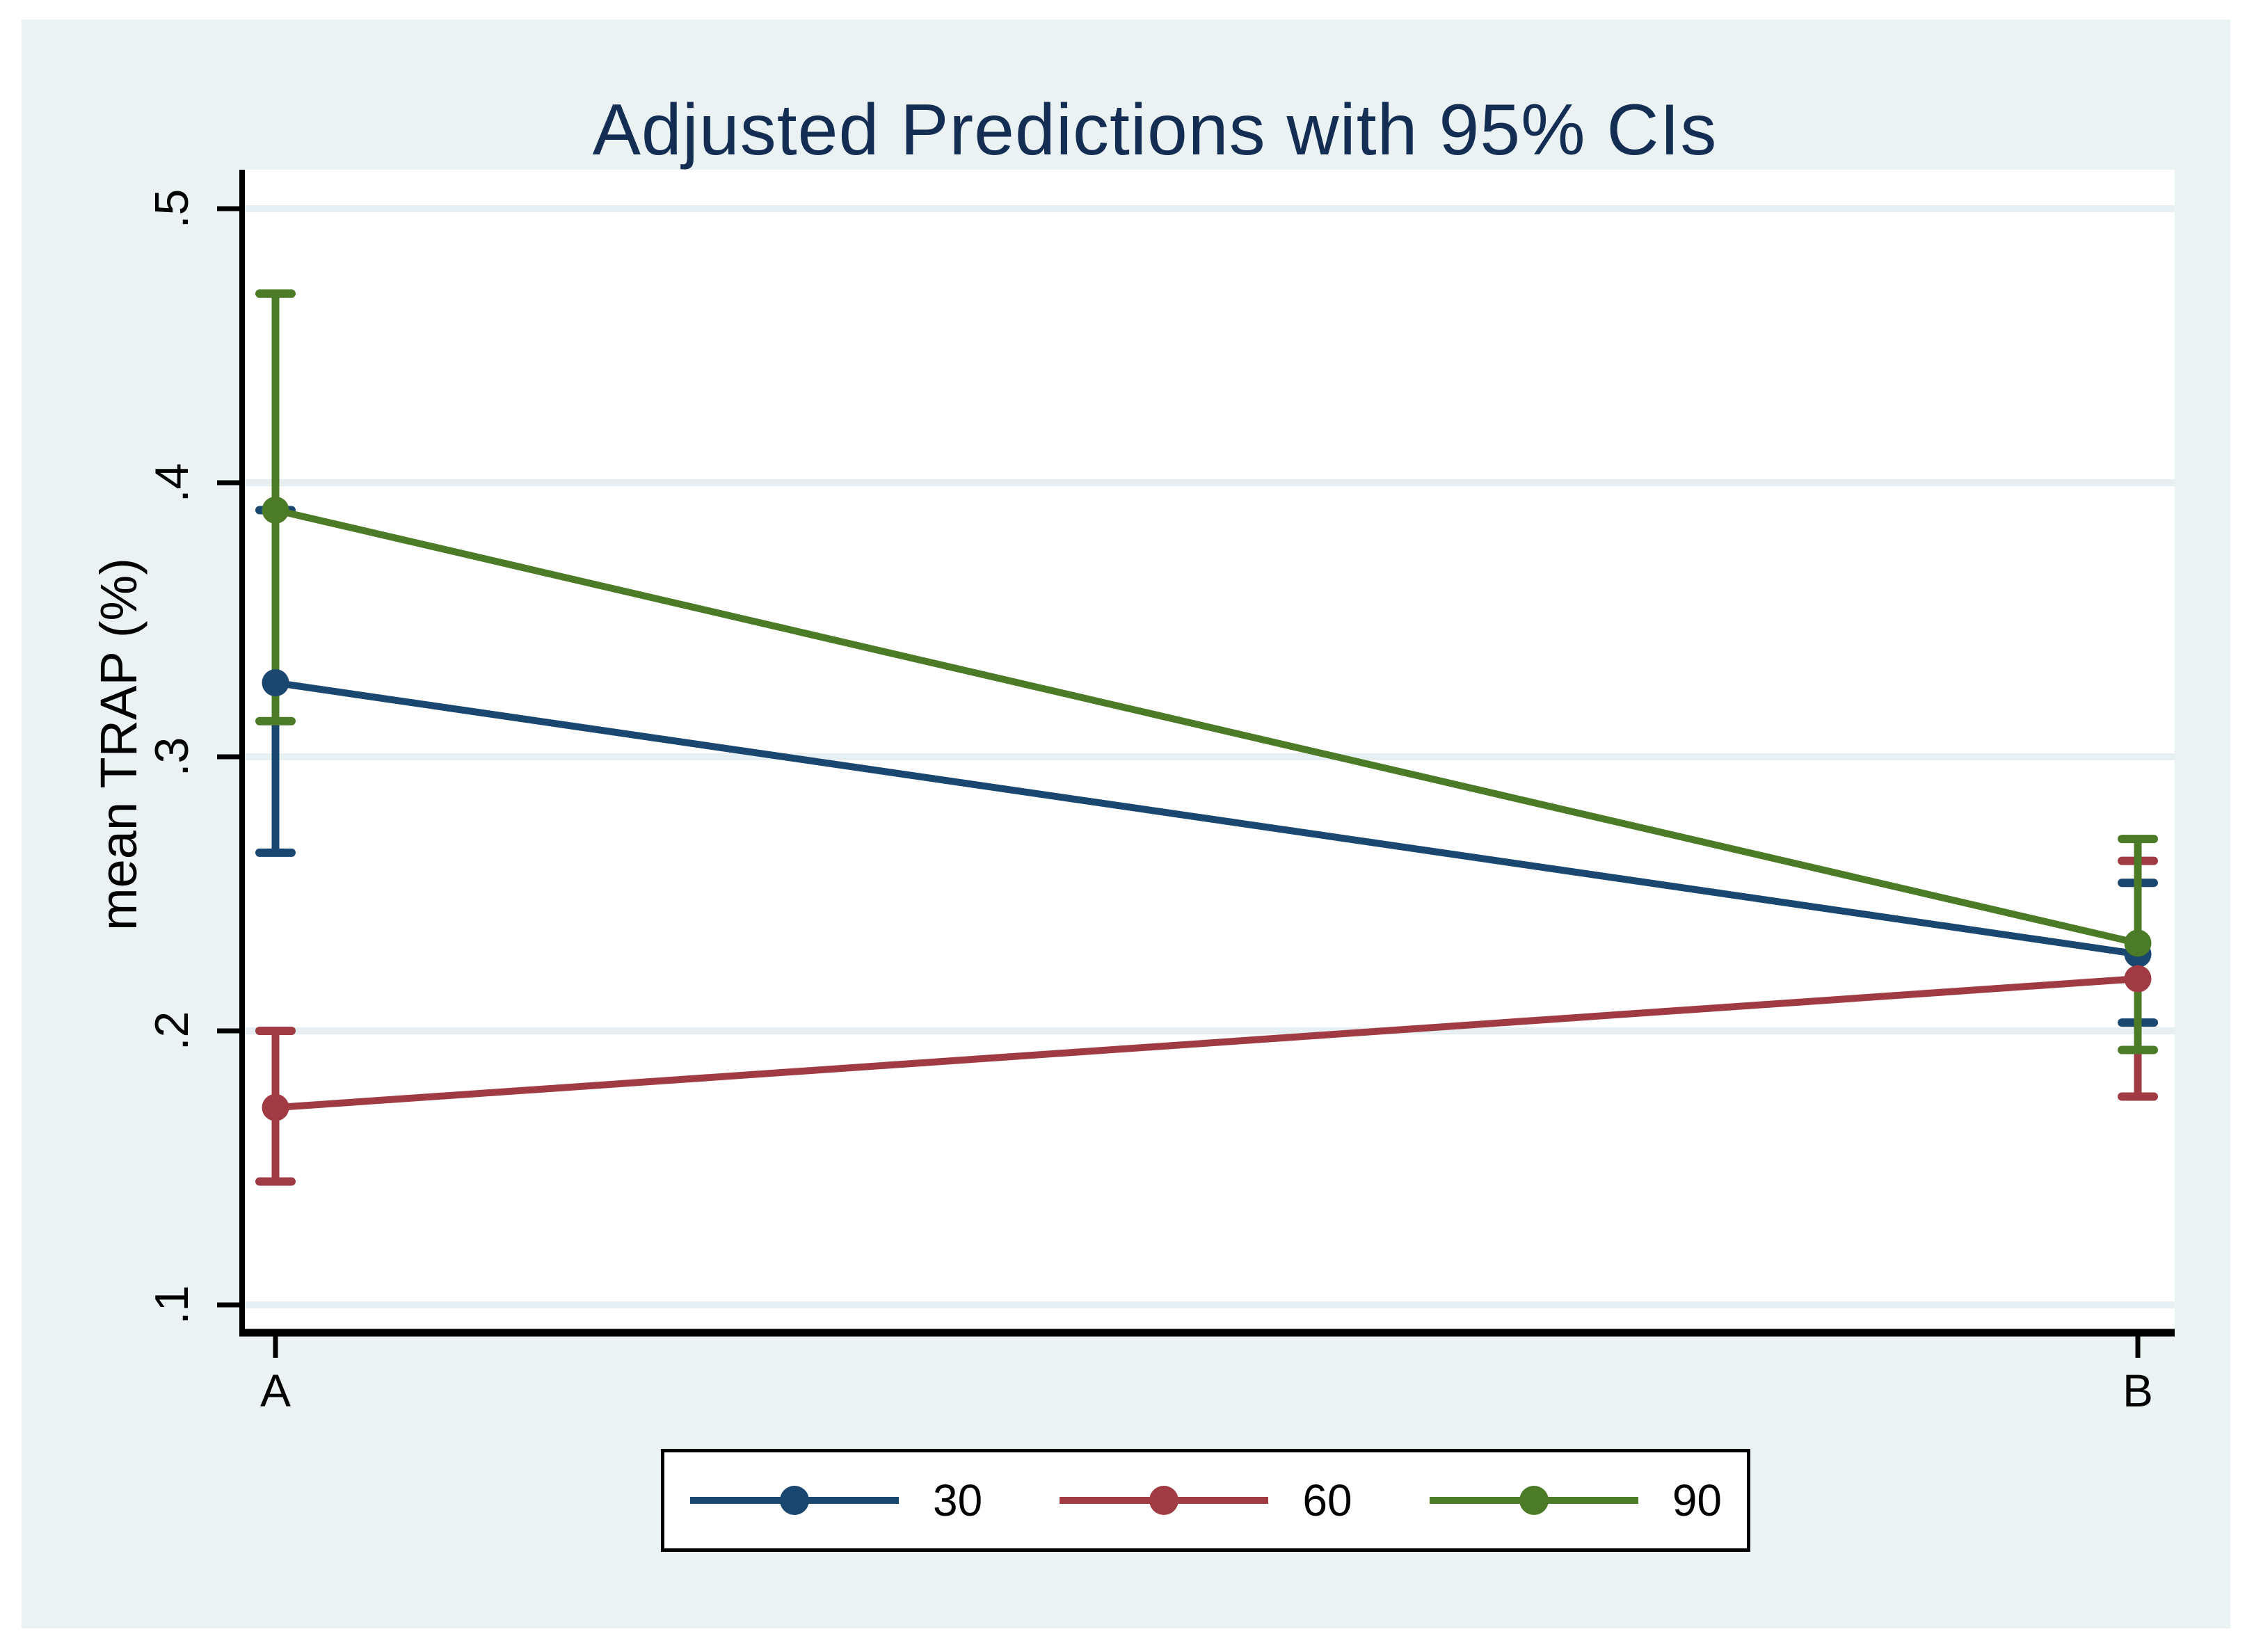 This screenshot has width=2254, height=1652. Describe the element at coordinates (171, 483) in the screenshot. I see `y-tick-label-.4: .4` at that location.